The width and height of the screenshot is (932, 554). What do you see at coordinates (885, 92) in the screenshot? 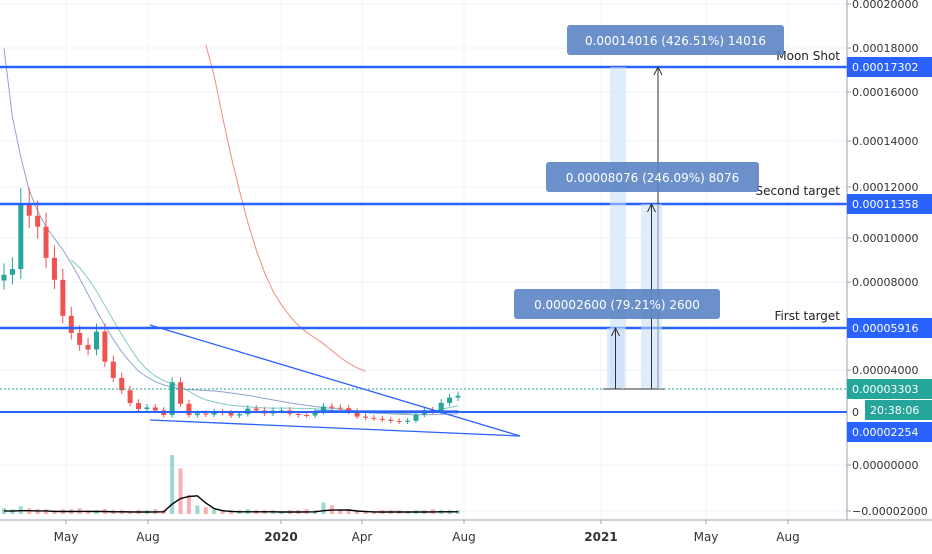
I see `price-tick-label: 0.00016000` at bounding box center [885, 92].